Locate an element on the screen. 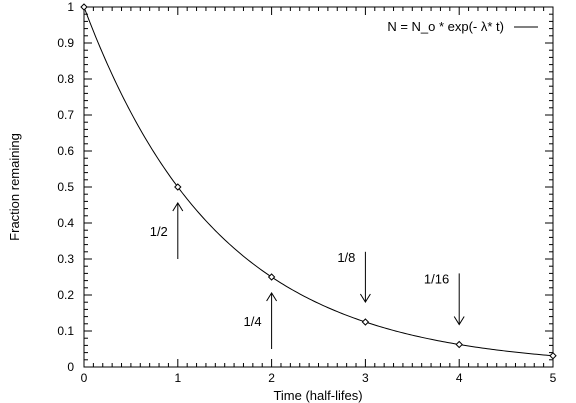 Image resolution: width=576 pixels, height=403 pixels. x-tick-label: 4 is located at coordinates (459, 378).